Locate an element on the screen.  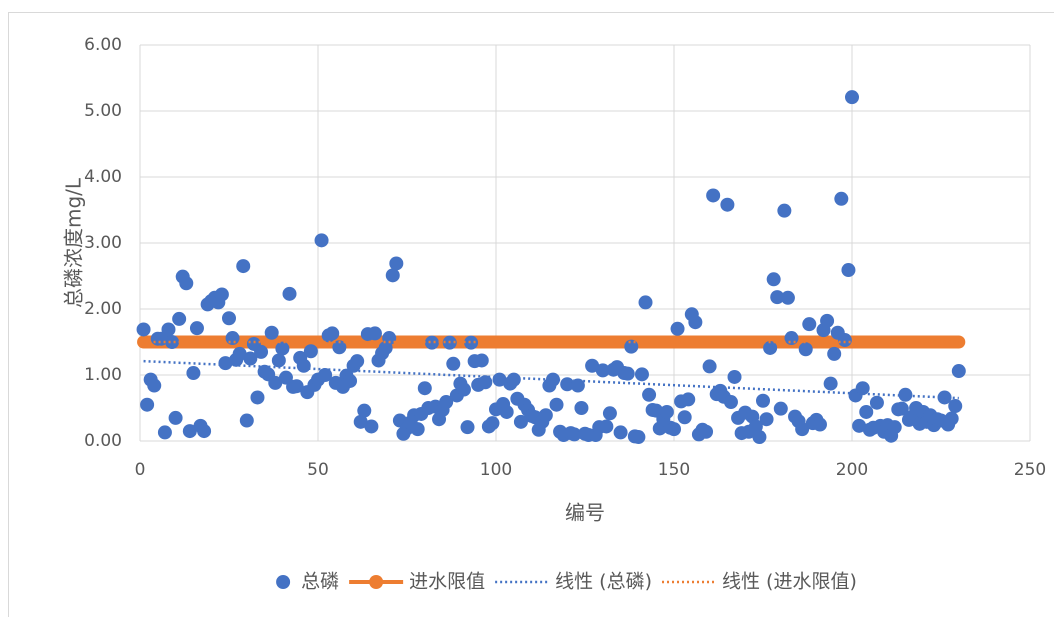
y-tick-label: 1.00 is located at coordinates (103, 375).